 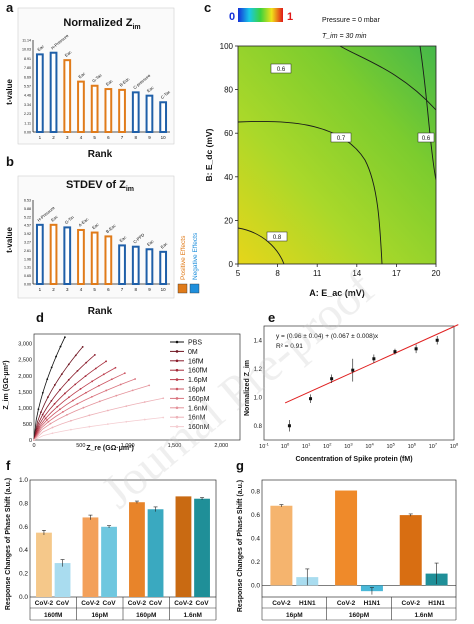 I want to click on f-sublabel-0-1: CoV, so click(x=63, y=603).